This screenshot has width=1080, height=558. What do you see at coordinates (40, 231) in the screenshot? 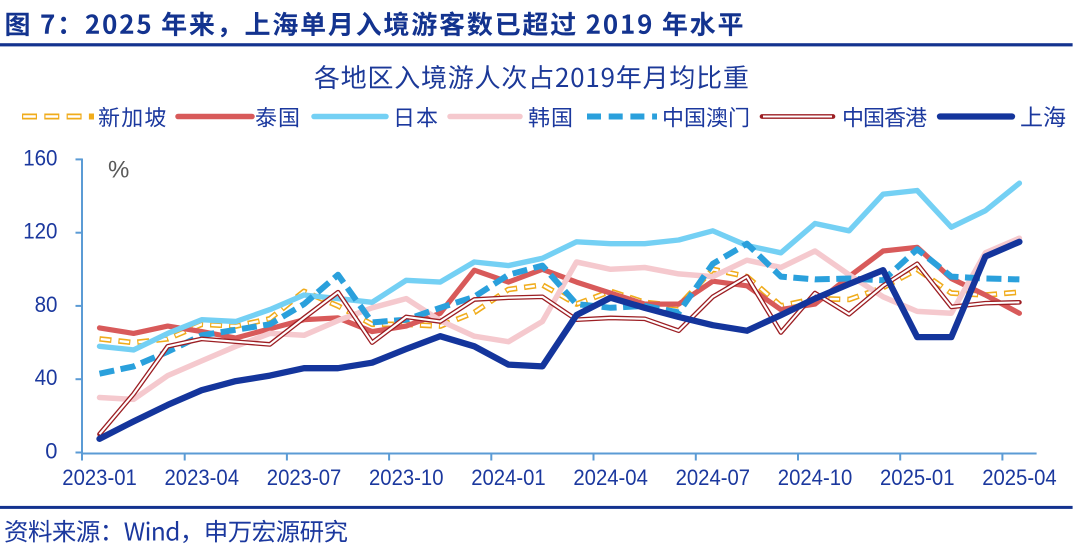
I see `svg-text: 120` at bounding box center [40, 231].